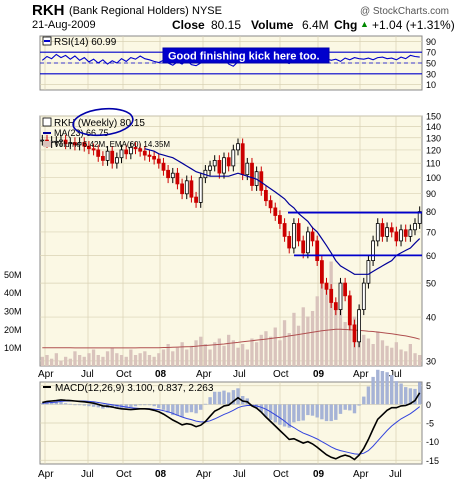 The height and width of the screenshot is (482, 461). What do you see at coordinates (188, 25) in the screenshot?
I see `close-label: Close` at bounding box center [188, 25].